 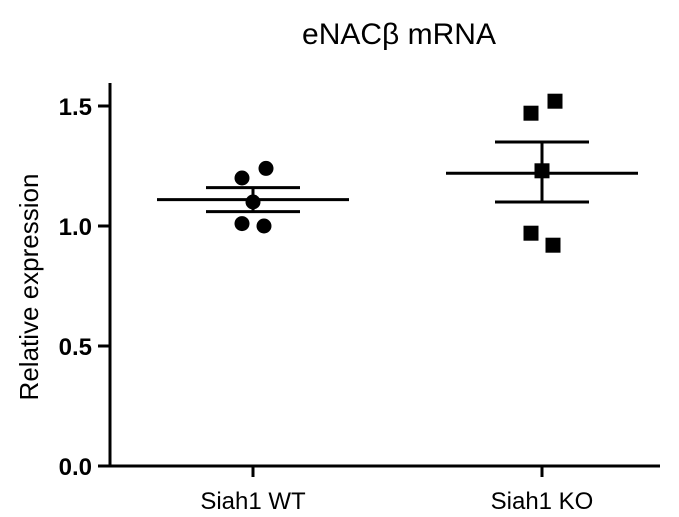 What do you see at coordinates (399, 34) in the screenshot?
I see `chart-title: eNACβ mRNA` at bounding box center [399, 34].